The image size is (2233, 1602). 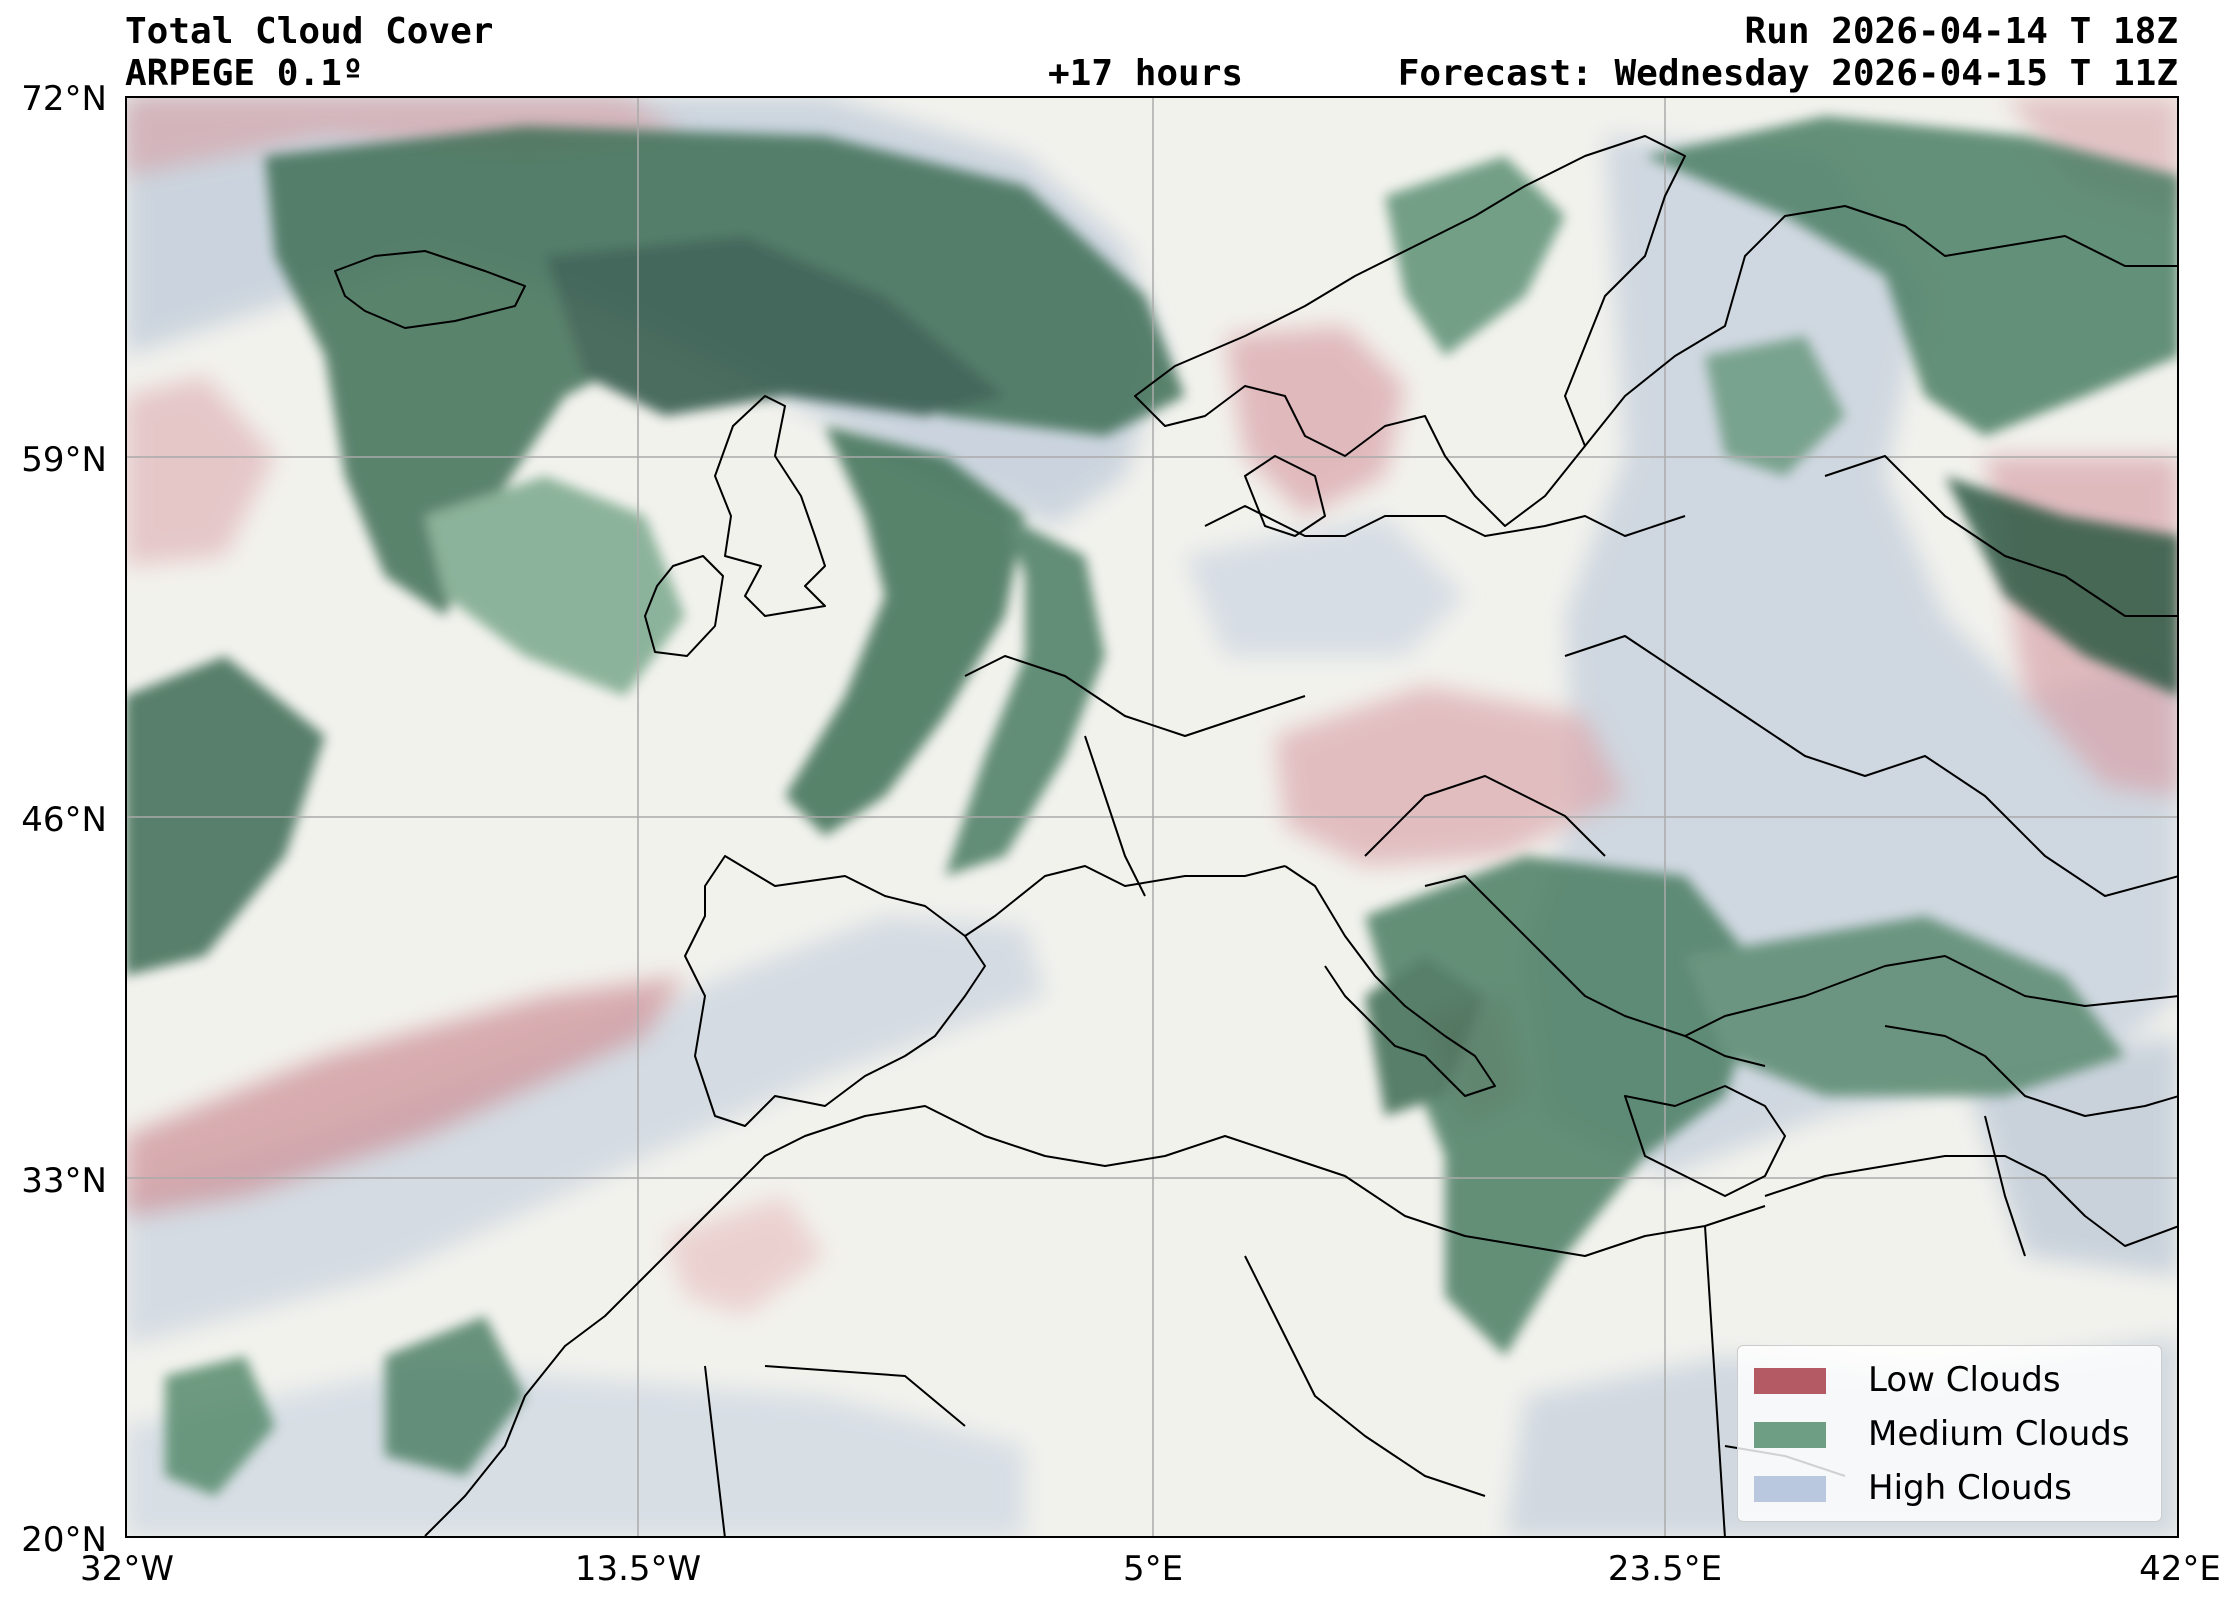 I want to click on run-time-label: Run 2026-04-14 T 18Z, so click(x=1961, y=31).